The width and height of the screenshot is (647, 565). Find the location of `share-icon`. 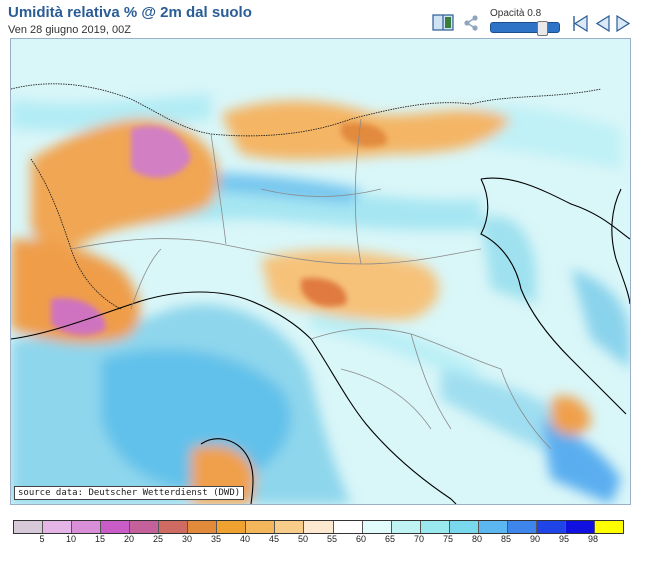

share-icon is located at coordinates (471, 25).